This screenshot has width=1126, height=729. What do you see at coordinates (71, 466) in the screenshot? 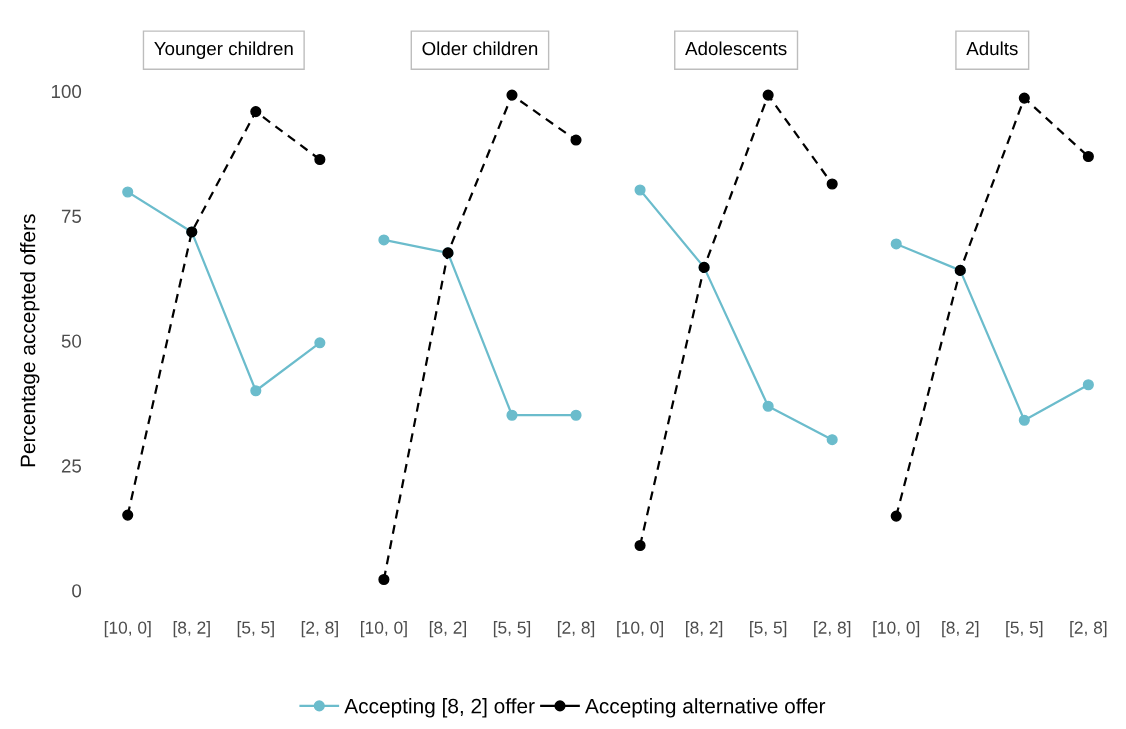
I see `y-tick-label: 25` at bounding box center [71, 466].